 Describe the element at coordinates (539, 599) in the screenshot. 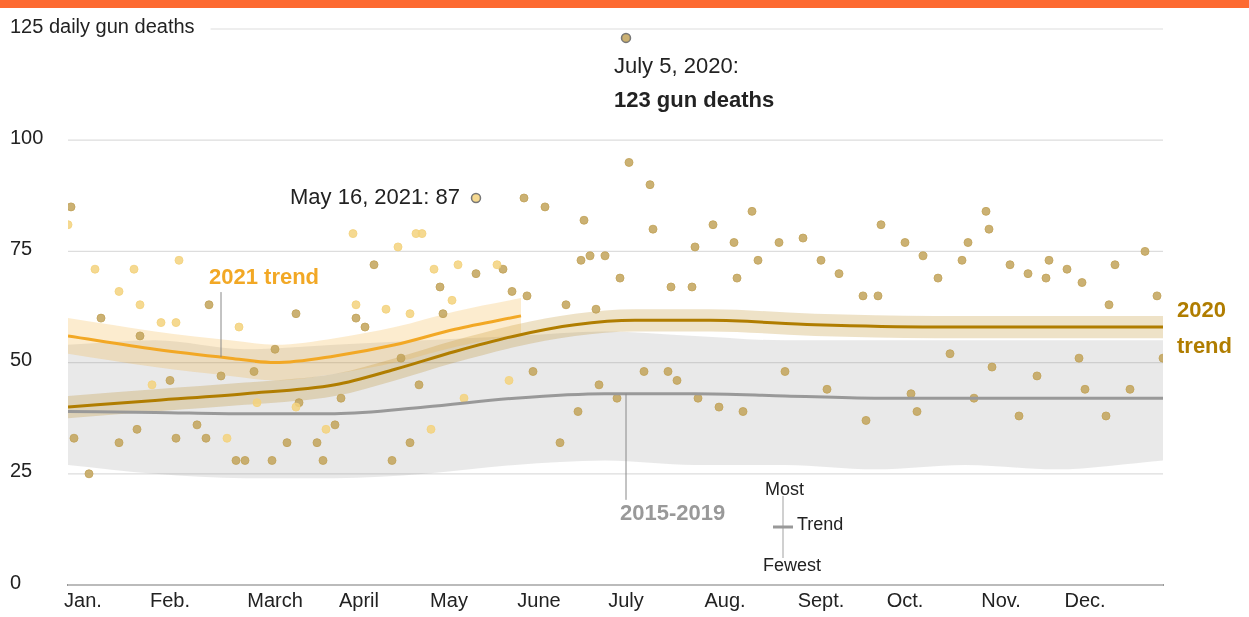

I see `x-tick-label: June` at that location.